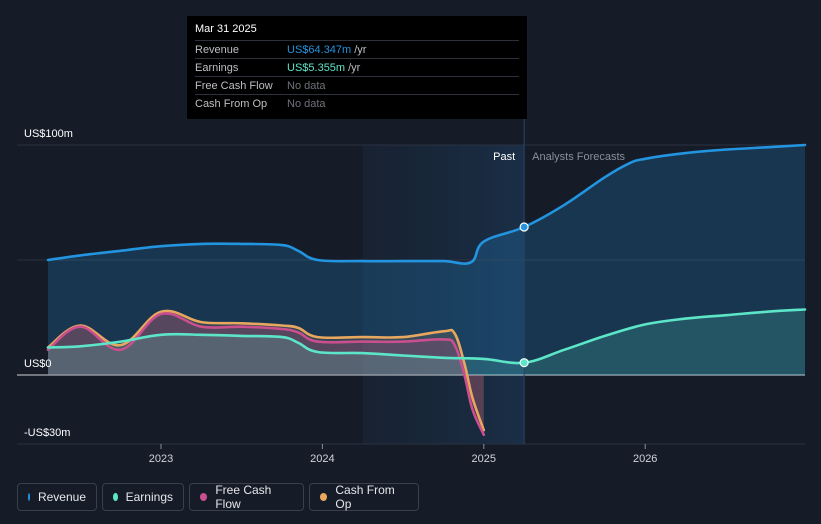 The height and width of the screenshot is (524, 821). What do you see at coordinates (48, 283) in the screenshot?
I see `y-axis: US$100m US$0 -US$30m` at bounding box center [48, 283].